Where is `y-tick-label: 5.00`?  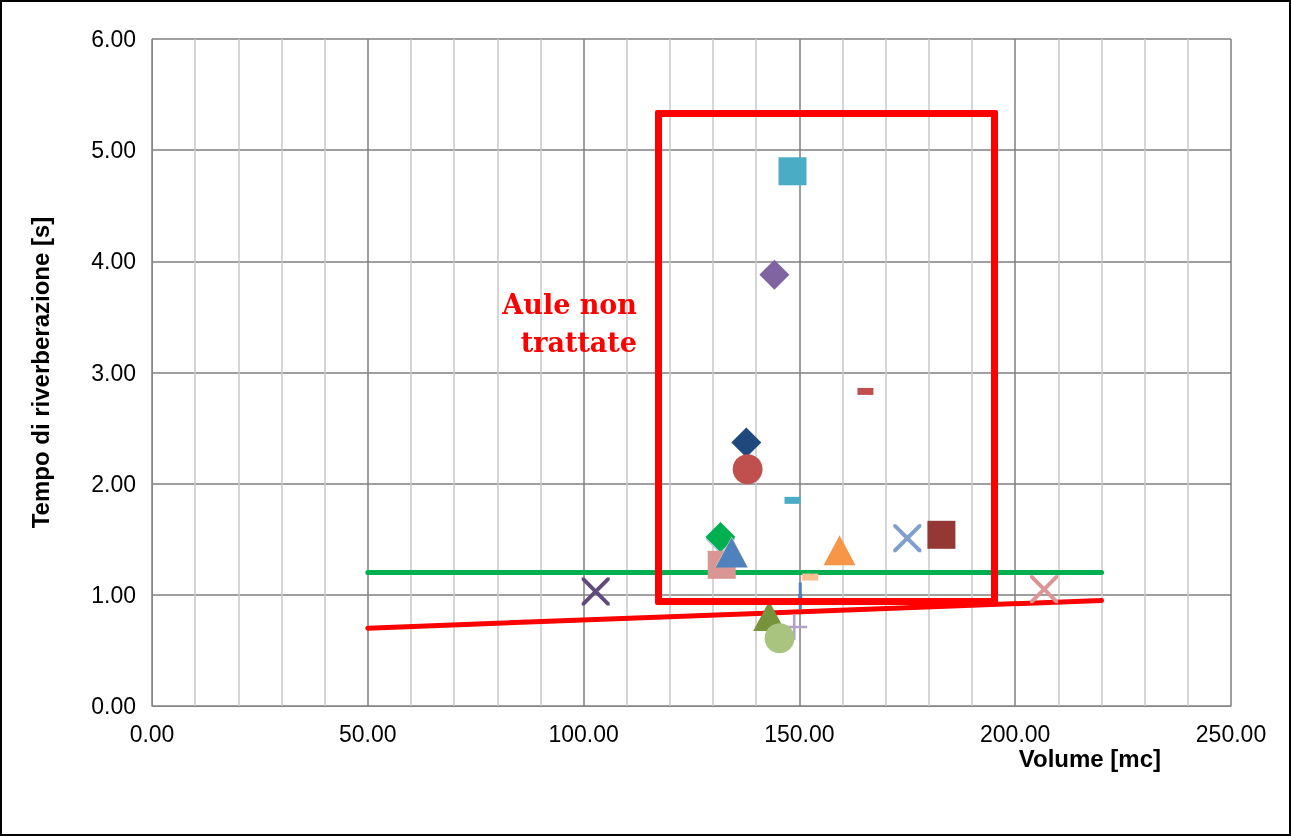 y-tick-label: 5.00 is located at coordinates (113, 150).